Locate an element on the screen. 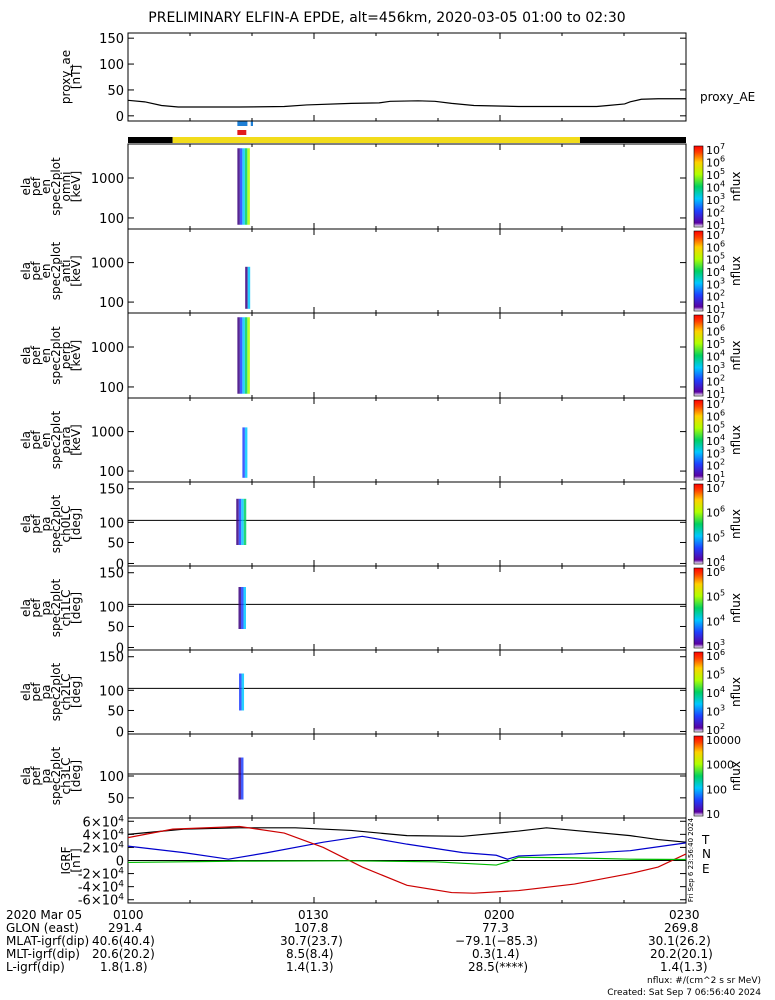 The image size is (775, 1000). panel-omni is located at coordinates (415, 186).